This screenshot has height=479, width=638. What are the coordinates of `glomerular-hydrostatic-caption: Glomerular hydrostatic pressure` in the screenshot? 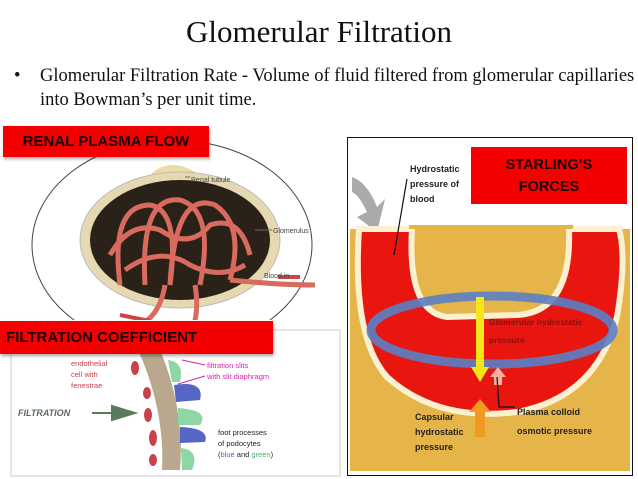 It's located at (537, 331).